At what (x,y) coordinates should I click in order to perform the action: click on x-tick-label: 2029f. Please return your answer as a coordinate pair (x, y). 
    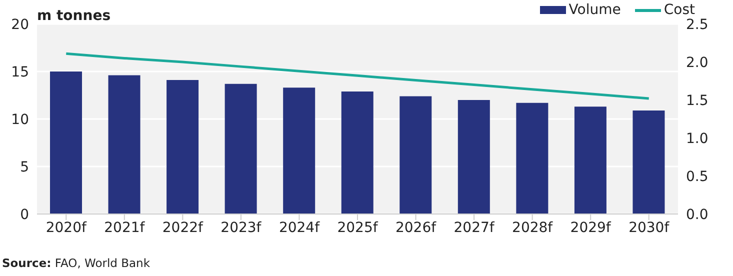
    Looking at the image, I should click on (591, 228).